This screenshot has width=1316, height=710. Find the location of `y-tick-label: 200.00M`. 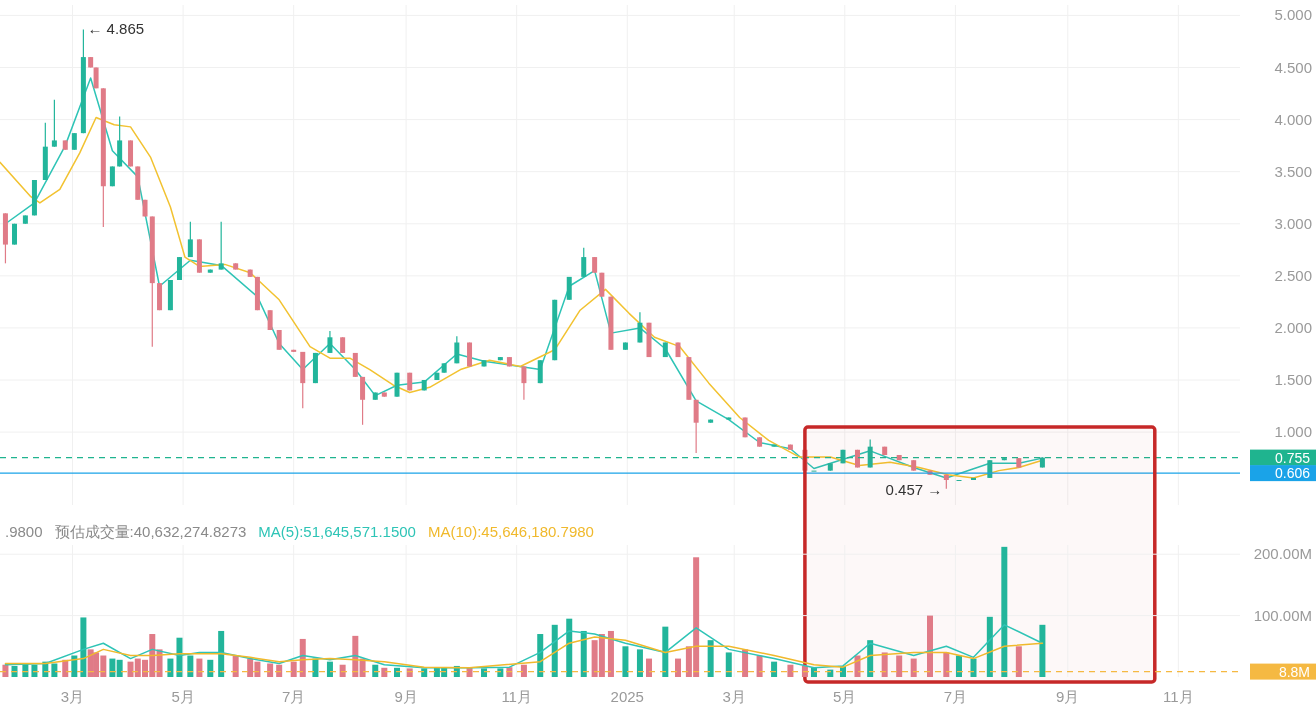

y-tick-label: 200.00M is located at coordinates (1282, 554).